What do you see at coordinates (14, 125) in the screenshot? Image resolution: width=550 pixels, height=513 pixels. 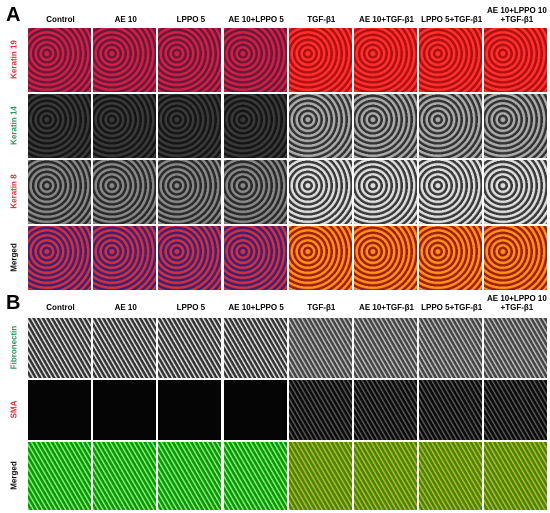 I see `row-label: Keratin 14` at bounding box center [14, 125].